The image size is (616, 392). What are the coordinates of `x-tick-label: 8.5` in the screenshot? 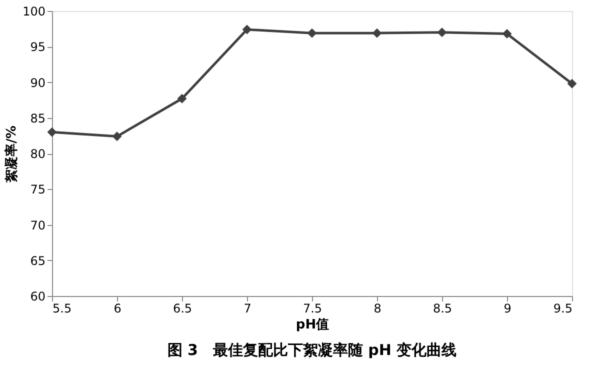 It's located at (442, 309).